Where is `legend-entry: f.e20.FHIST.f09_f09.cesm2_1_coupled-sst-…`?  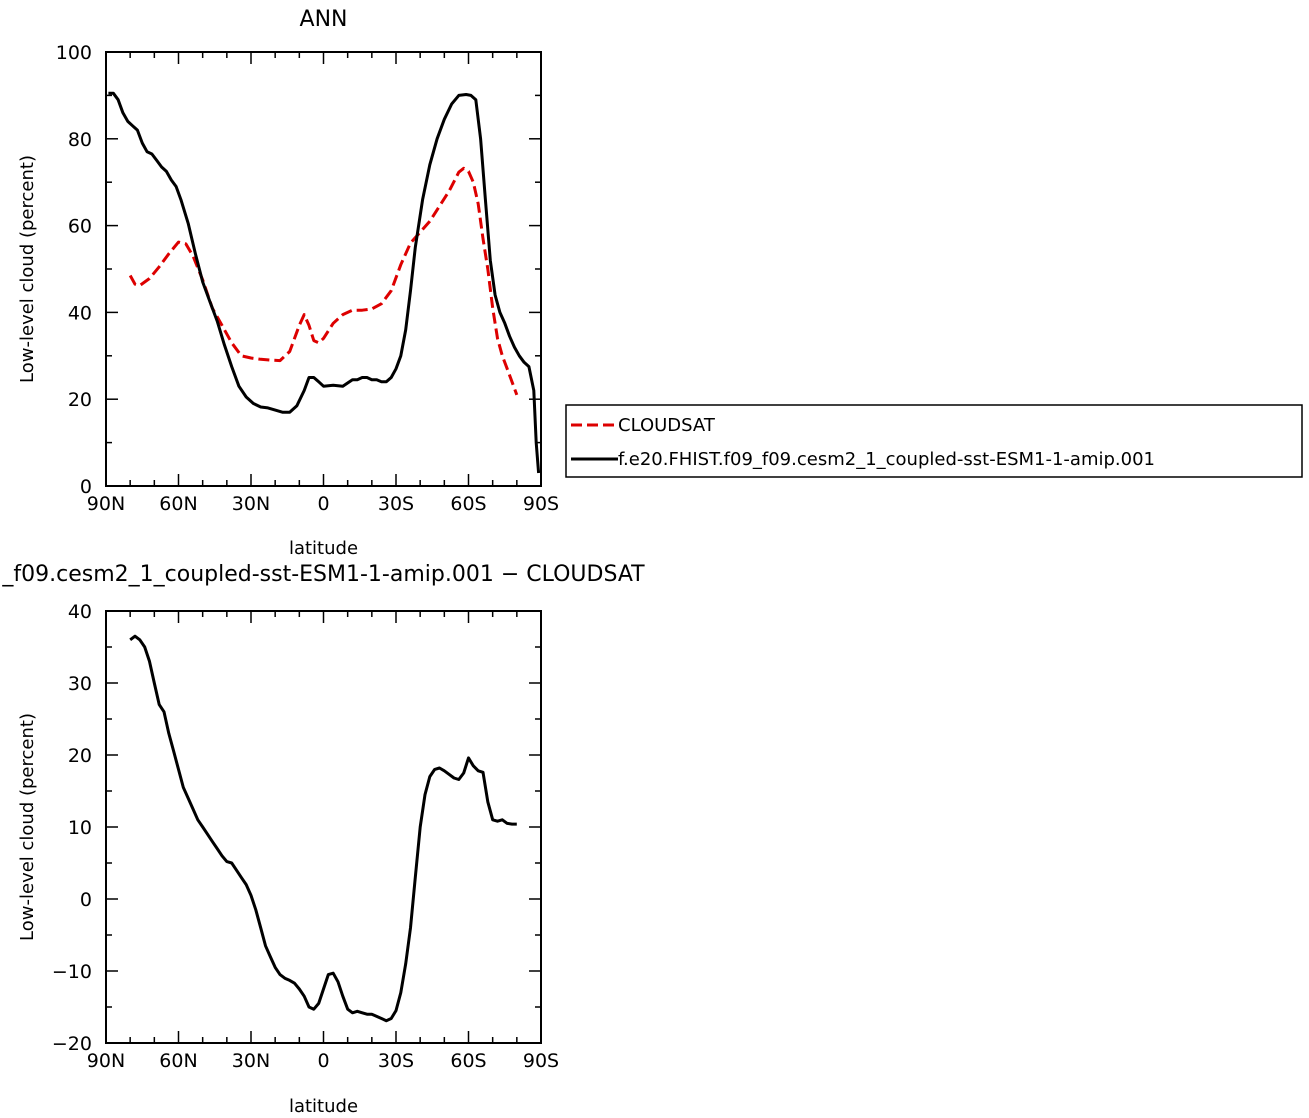 legend-entry: f.e20.FHIST.f09_f09.cesm2_1_coupled-sst-… is located at coordinates (886, 459).